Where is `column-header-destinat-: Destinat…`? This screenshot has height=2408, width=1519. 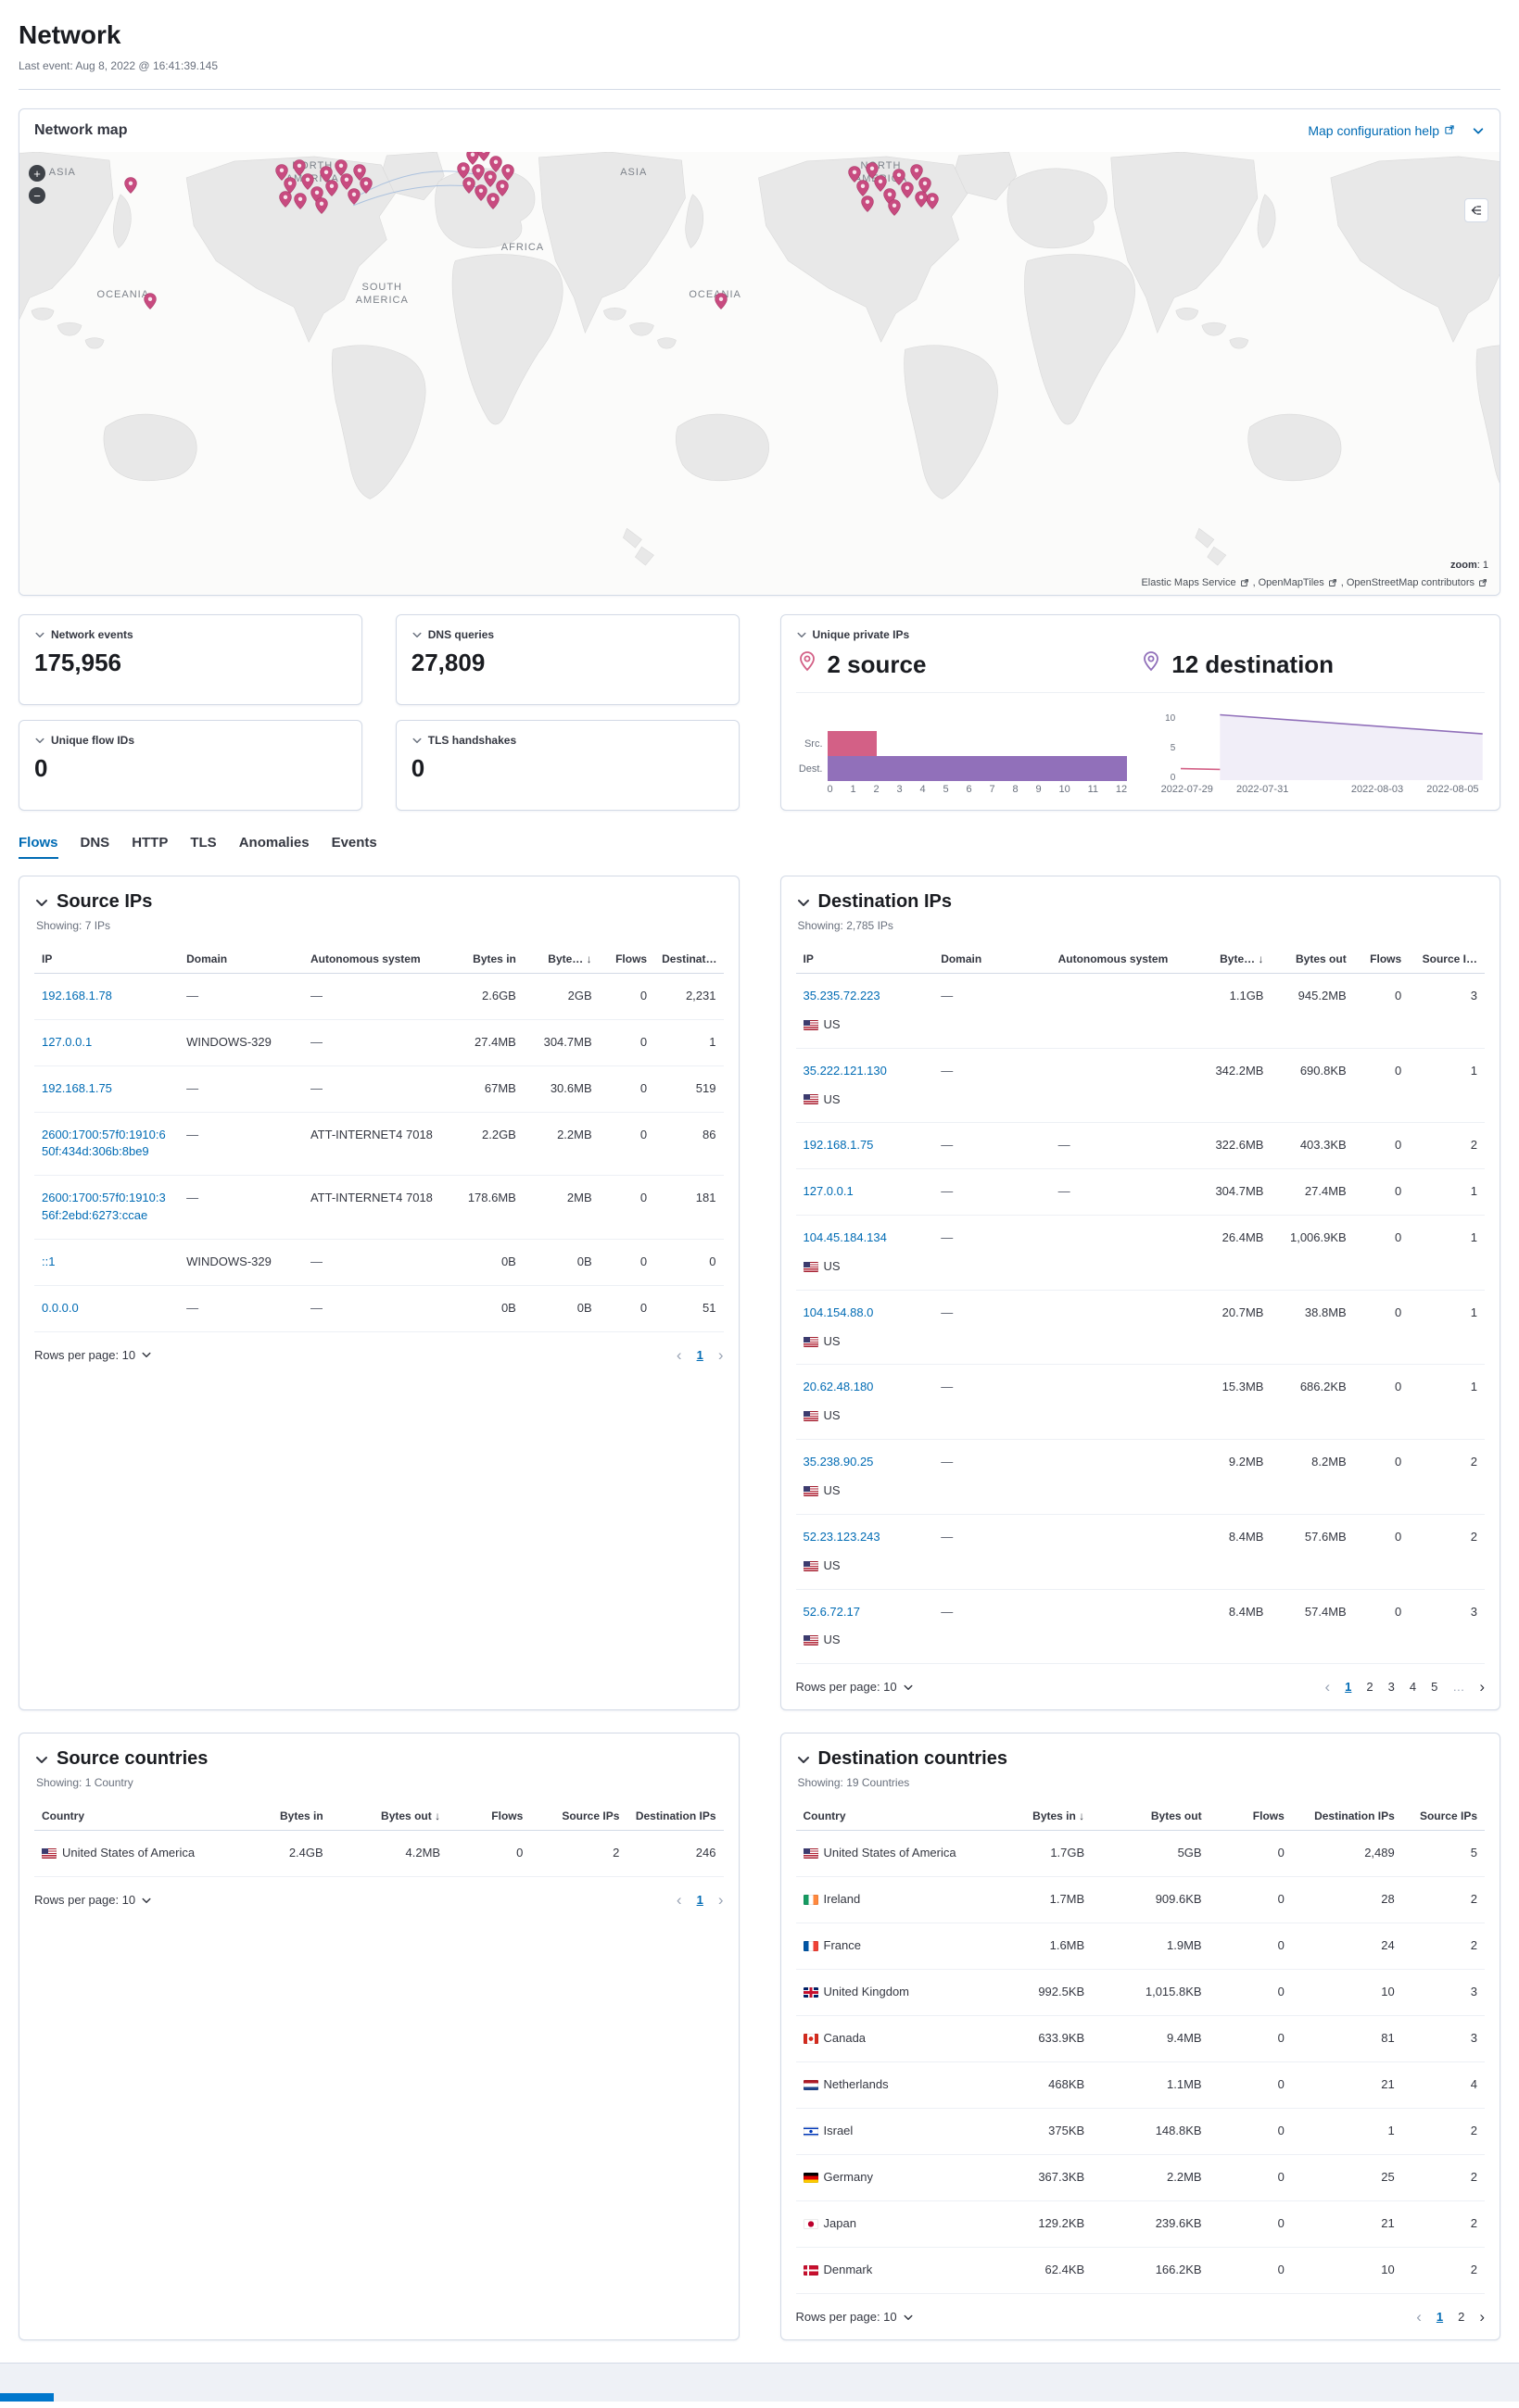 column-header-destinat-: Destinat… is located at coordinates (689, 960).